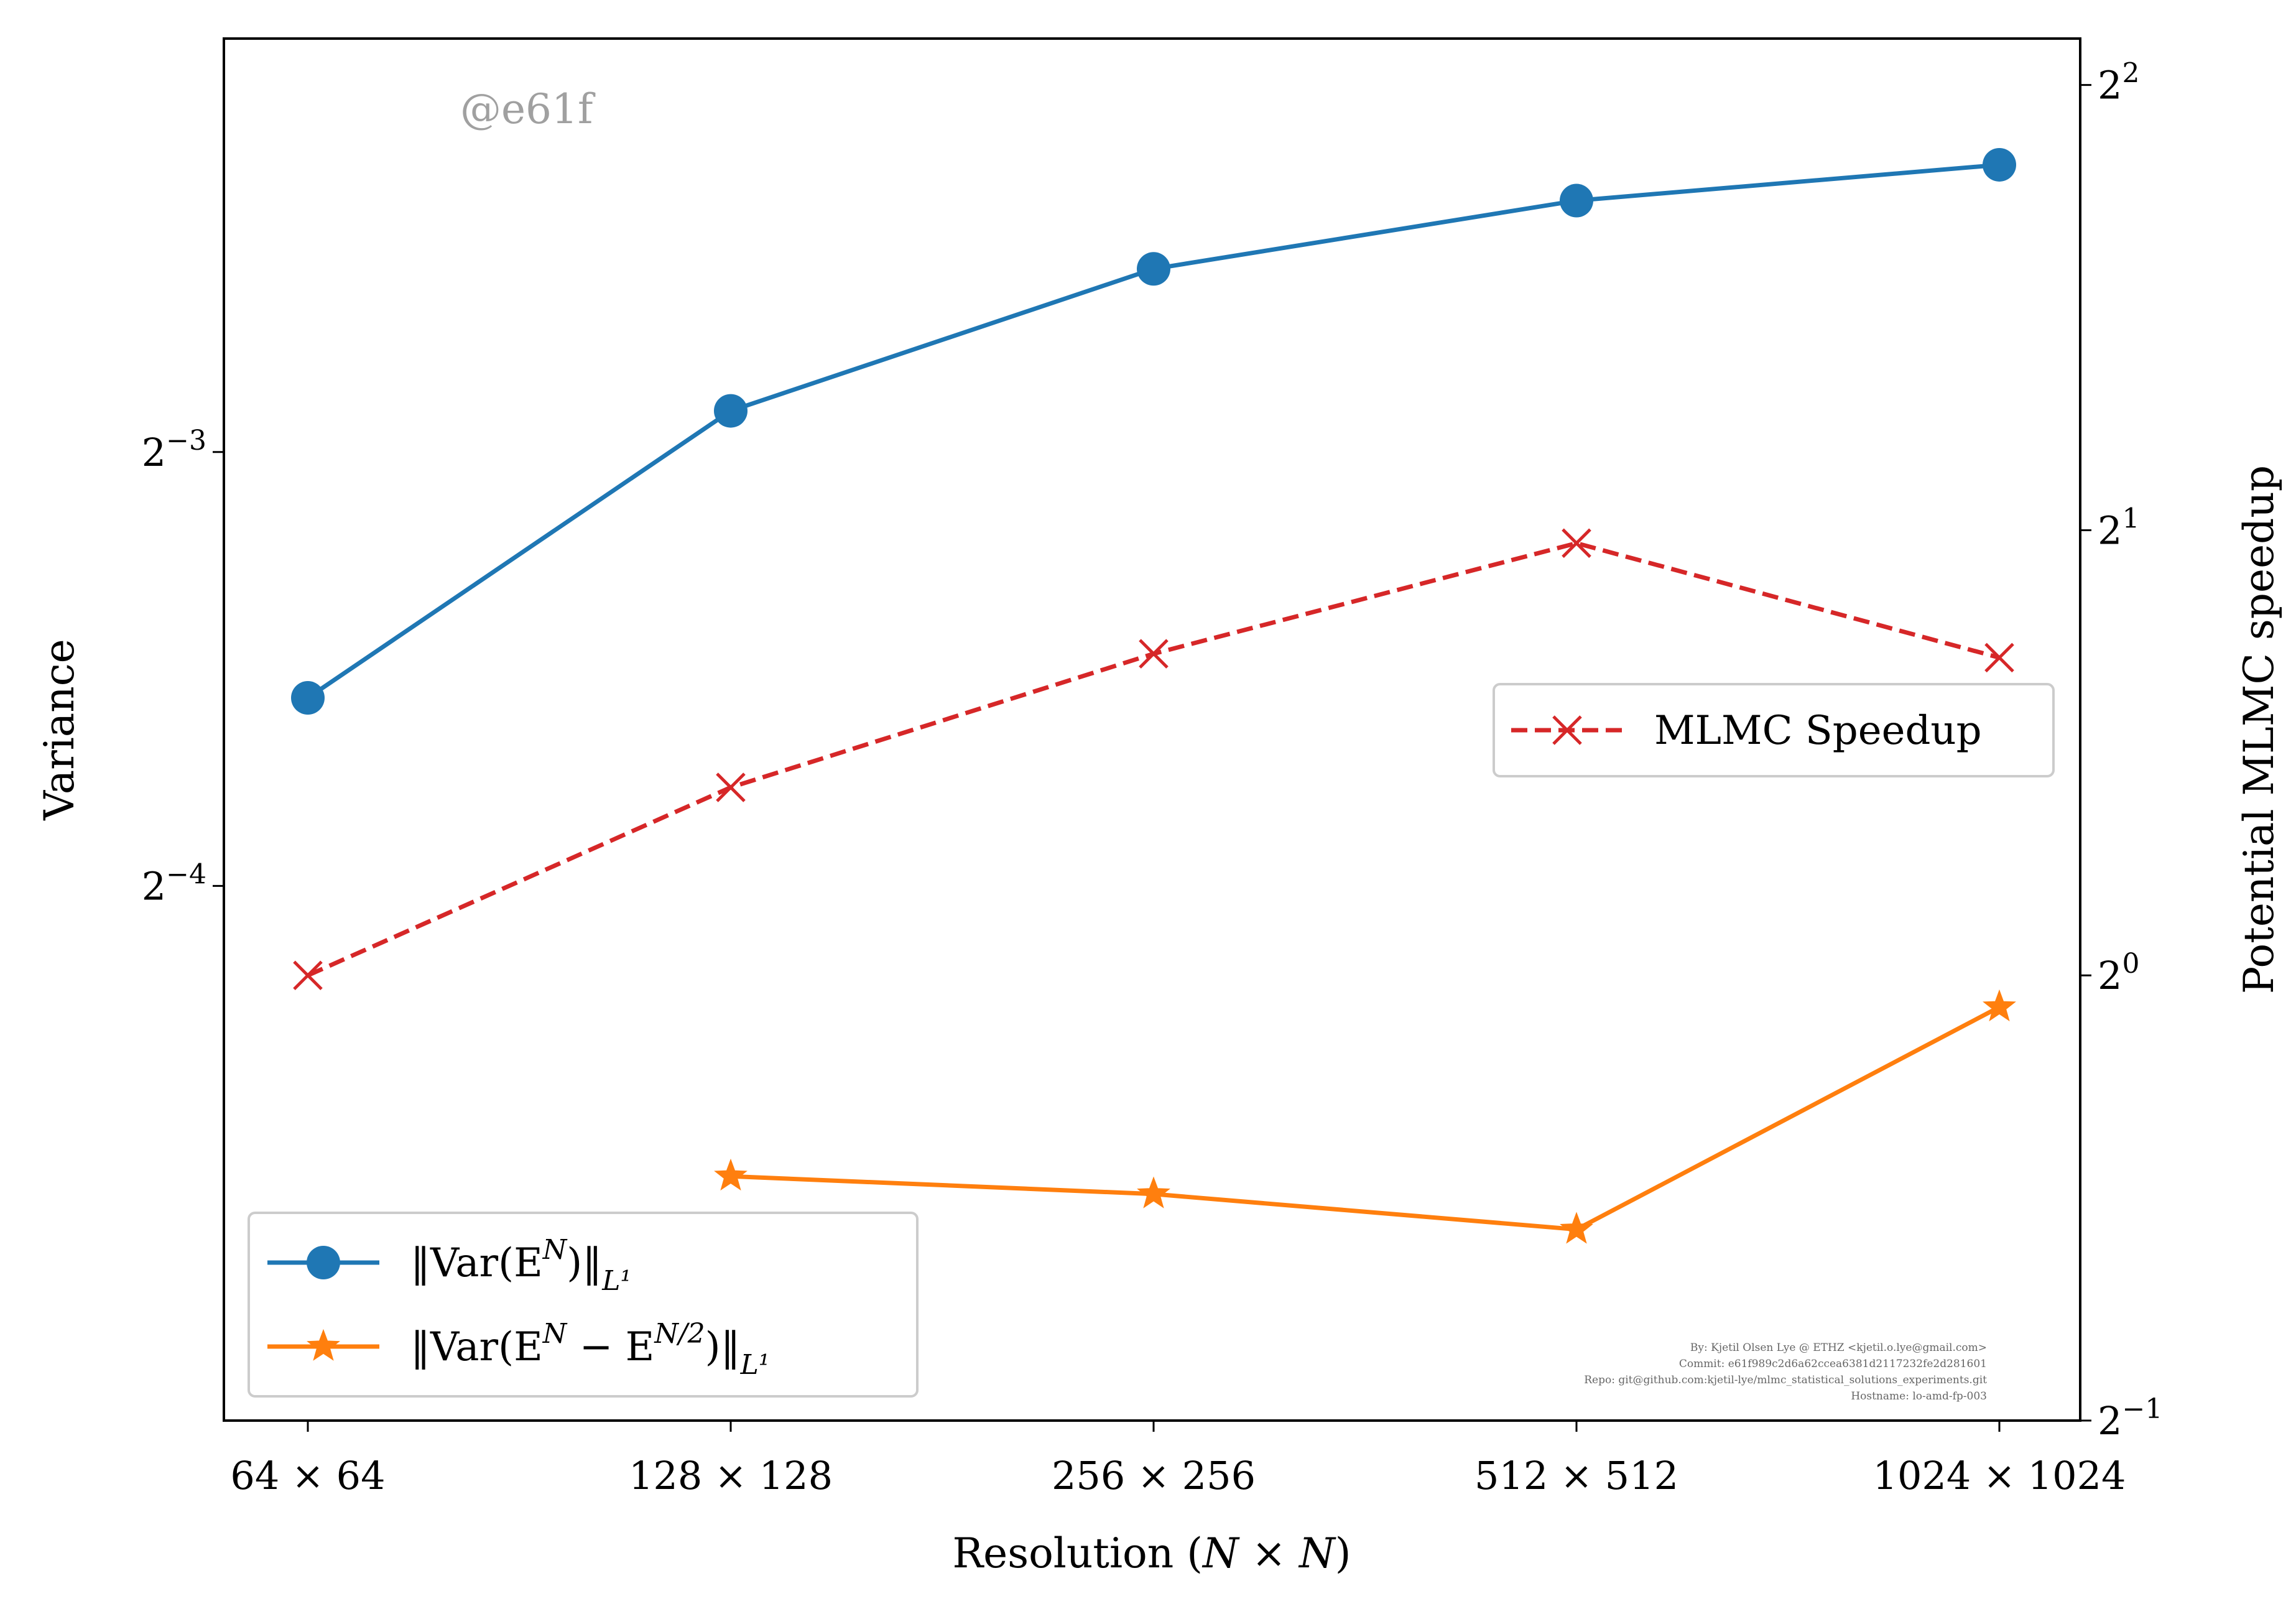  What do you see at coordinates (2118, 528) in the screenshot?
I see `y-right-tick-label: 21` at bounding box center [2118, 528].